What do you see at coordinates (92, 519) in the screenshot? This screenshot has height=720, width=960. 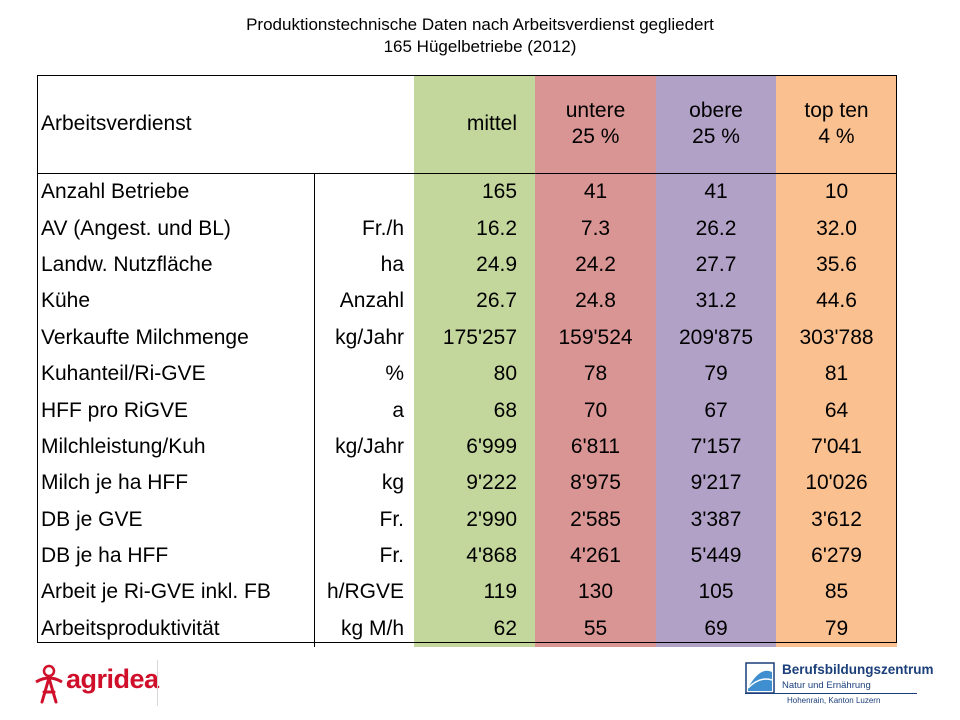 I see `row-label: DB je GVE` at bounding box center [92, 519].